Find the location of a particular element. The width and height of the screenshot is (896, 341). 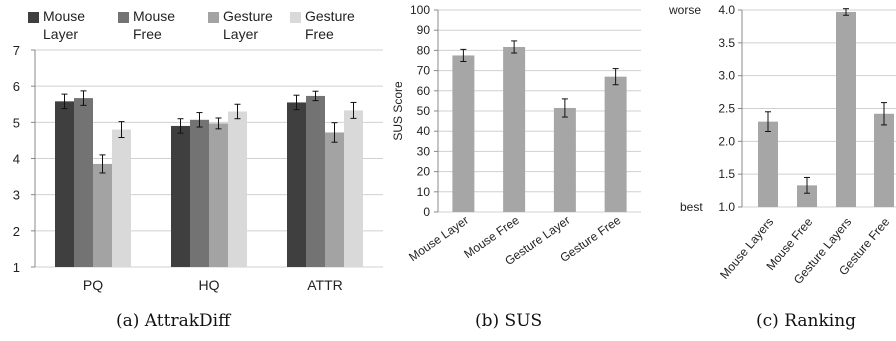

ytick-label-b: 60 is located at coordinates (424, 91).